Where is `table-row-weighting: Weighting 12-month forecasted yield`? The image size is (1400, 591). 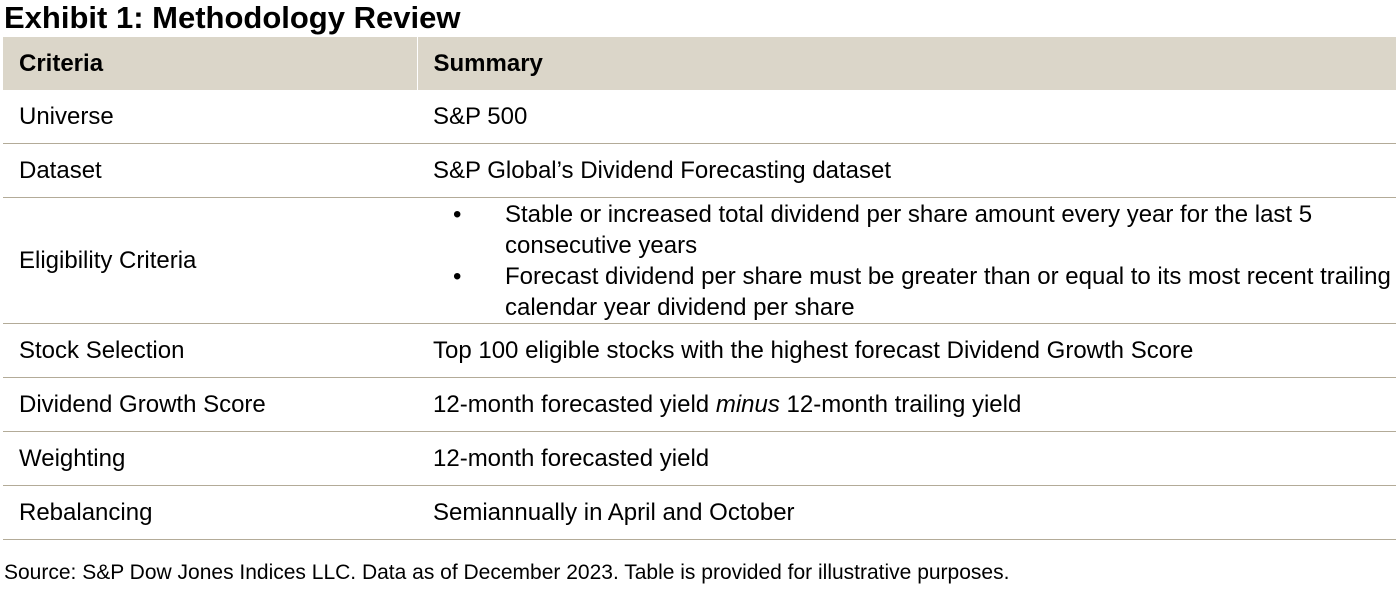
table-row-weighting: Weighting 12-month forecasted yield is located at coordinates (699, 458).